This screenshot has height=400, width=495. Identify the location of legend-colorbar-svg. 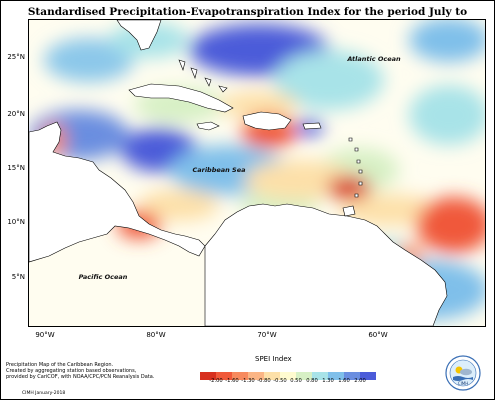
(288, 376).